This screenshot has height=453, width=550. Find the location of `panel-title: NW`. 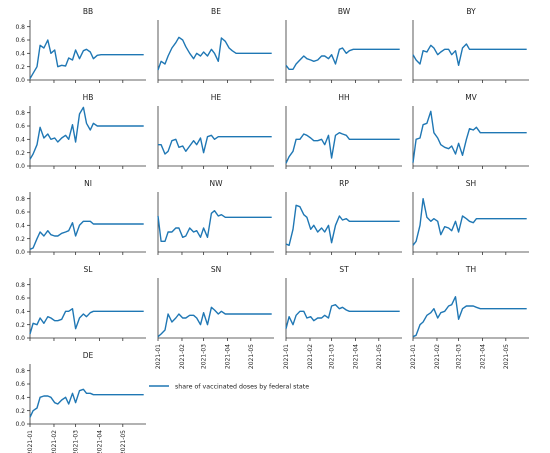

panel-title: NW is located at coordinates (216, 183).